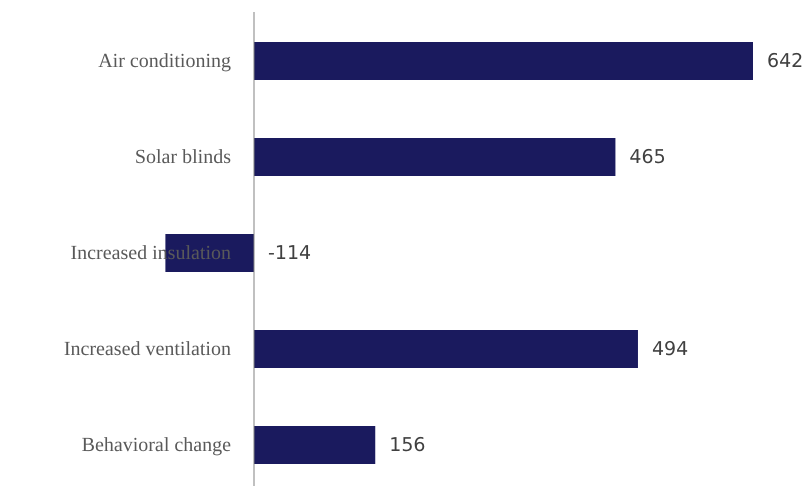 This screenshot has width=810, height=486. I want to click on data-label: 494, so click(670, 349).